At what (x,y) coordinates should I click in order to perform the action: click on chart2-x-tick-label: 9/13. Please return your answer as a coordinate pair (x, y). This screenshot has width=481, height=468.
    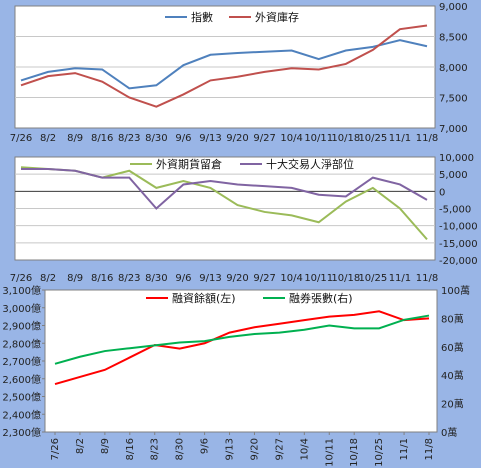
    Looking at the image, I should click on (210, 278).